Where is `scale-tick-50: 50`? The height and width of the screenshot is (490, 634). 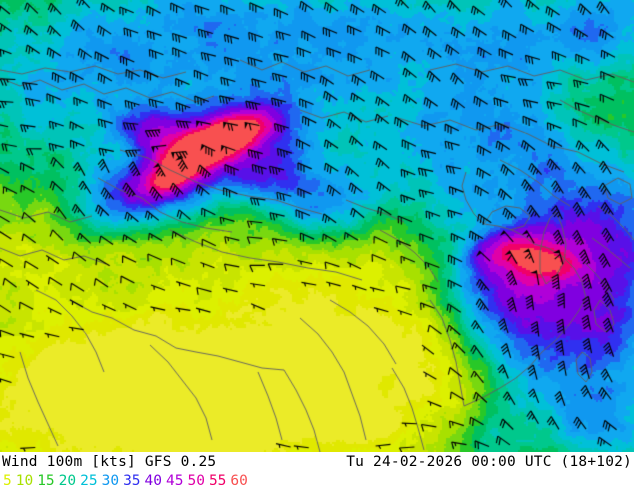
scale-tick-50: 50 is located at coordinates (196, 481).